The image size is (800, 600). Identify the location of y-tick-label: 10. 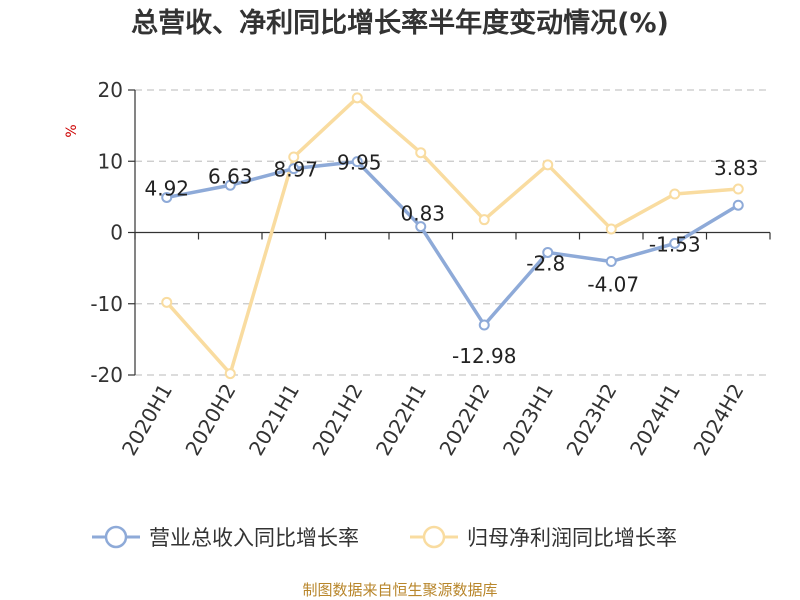
(110, 161).